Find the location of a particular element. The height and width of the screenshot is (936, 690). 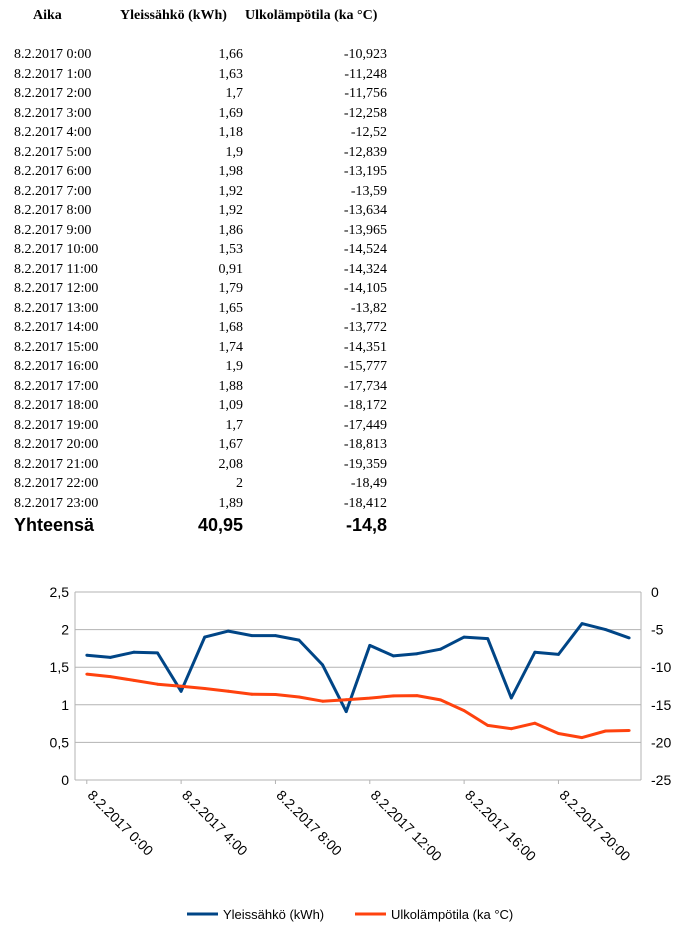

row-temp: -19,359 is located at coordinates (365, 464).